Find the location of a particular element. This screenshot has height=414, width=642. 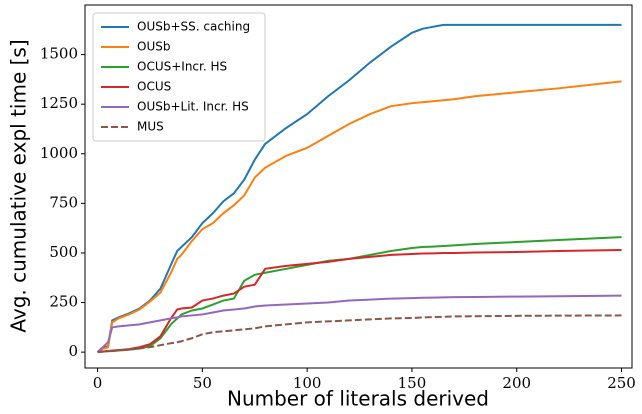

y-axis-label: Avg. cumulative expl time [s] is located at coordinates (19, 185).